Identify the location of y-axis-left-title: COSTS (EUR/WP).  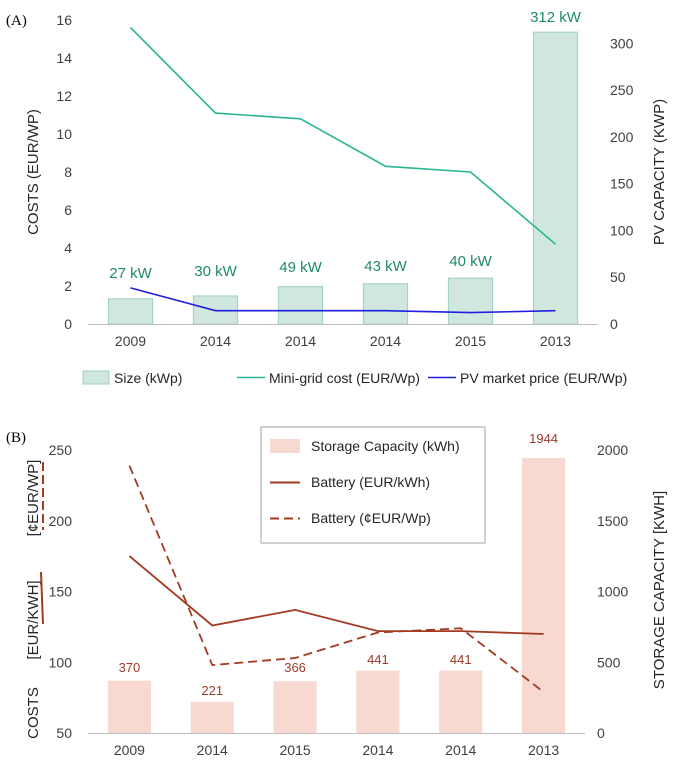
(33, 172).